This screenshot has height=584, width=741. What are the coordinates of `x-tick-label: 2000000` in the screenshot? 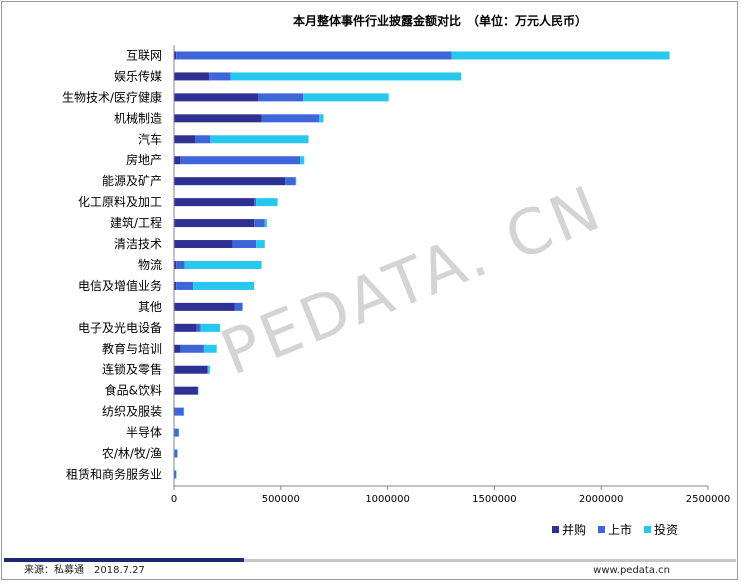 It's located at (601, 499).